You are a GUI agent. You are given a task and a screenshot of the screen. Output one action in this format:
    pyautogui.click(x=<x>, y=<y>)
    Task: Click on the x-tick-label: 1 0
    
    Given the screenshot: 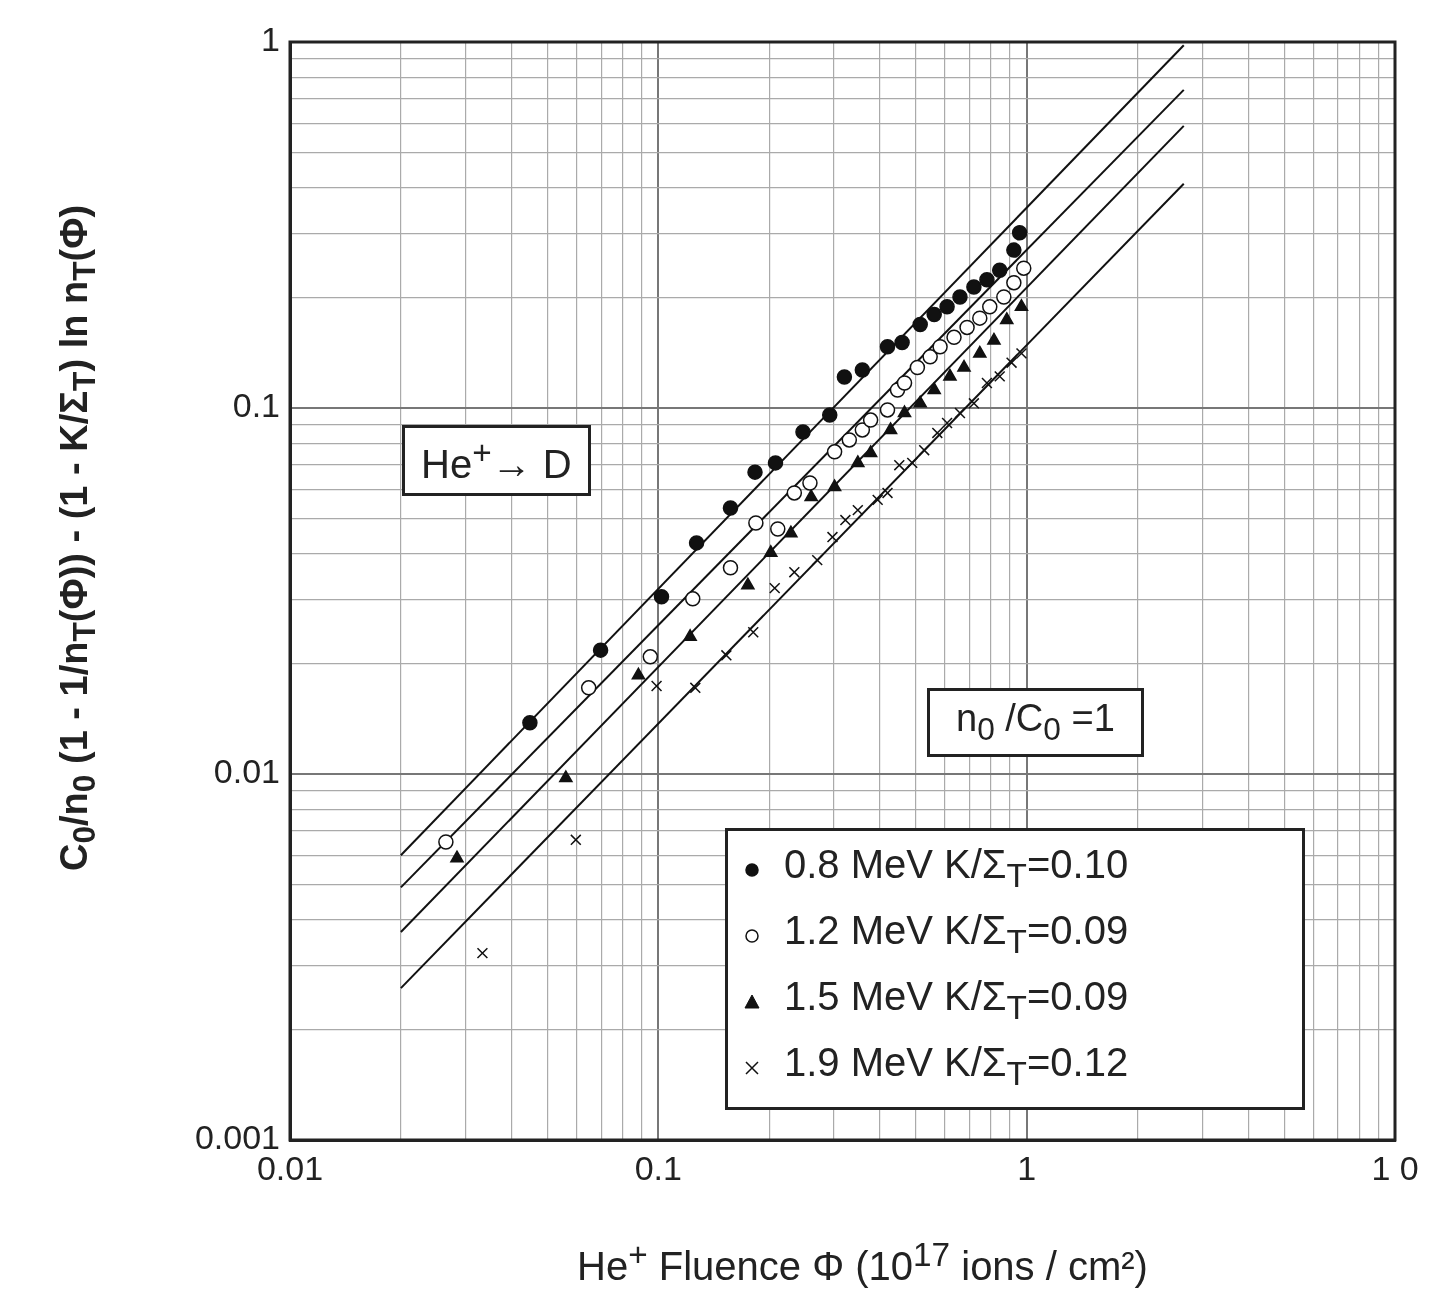 What is the action you would take?
    pyautogui.click(x=1395, y=1167)
    